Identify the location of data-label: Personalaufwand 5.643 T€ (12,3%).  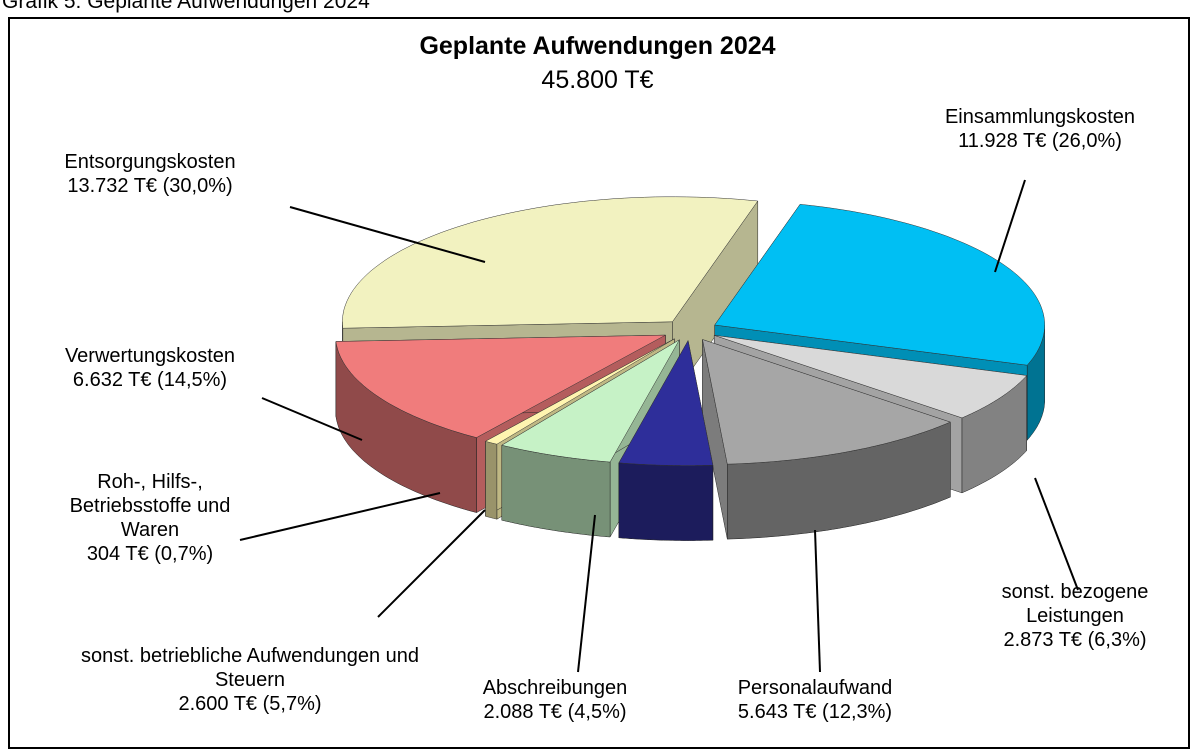
(815, 700).